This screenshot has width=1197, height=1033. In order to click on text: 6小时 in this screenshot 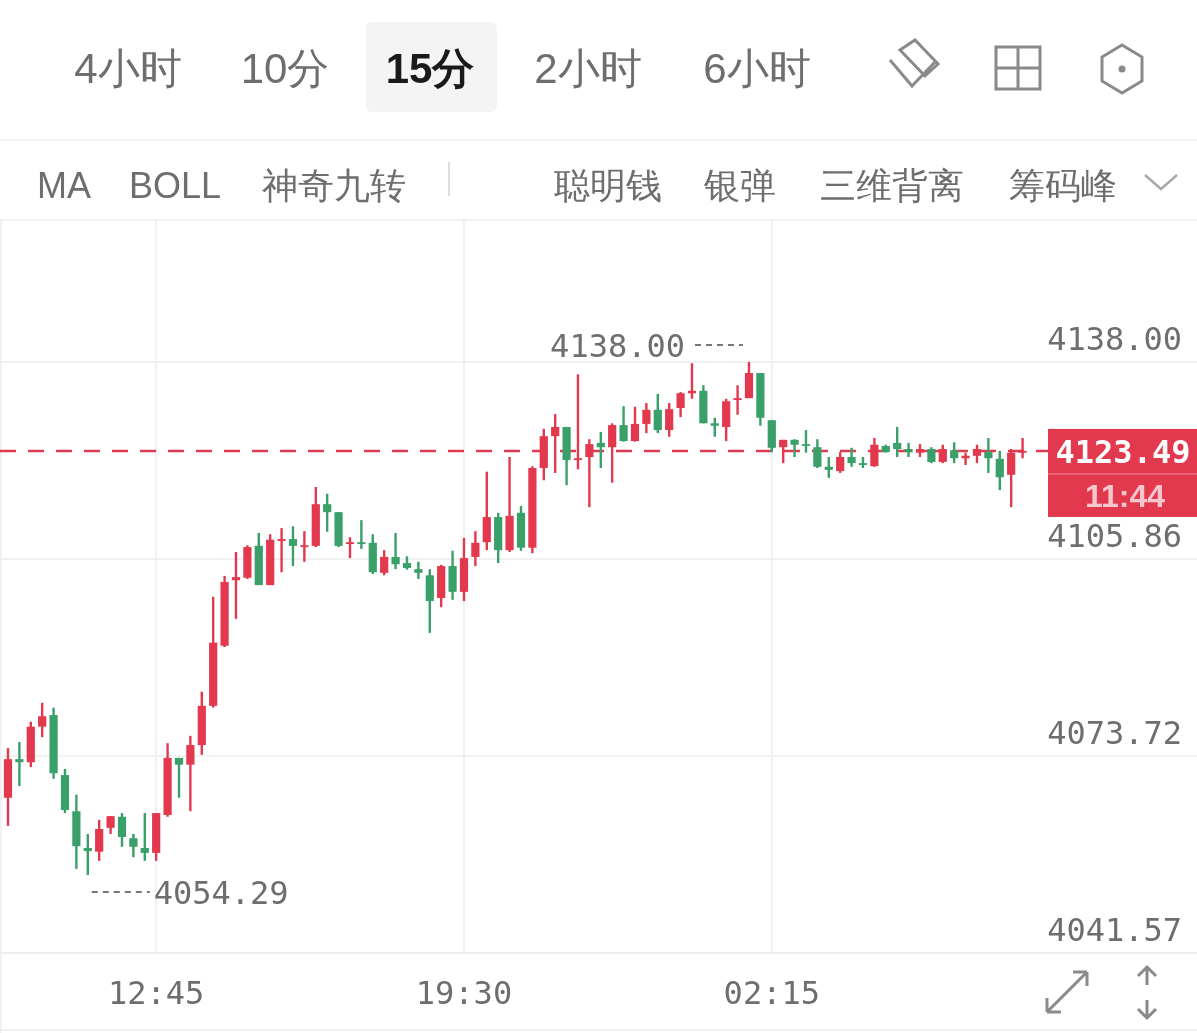, I will do `click(757, 68)`.